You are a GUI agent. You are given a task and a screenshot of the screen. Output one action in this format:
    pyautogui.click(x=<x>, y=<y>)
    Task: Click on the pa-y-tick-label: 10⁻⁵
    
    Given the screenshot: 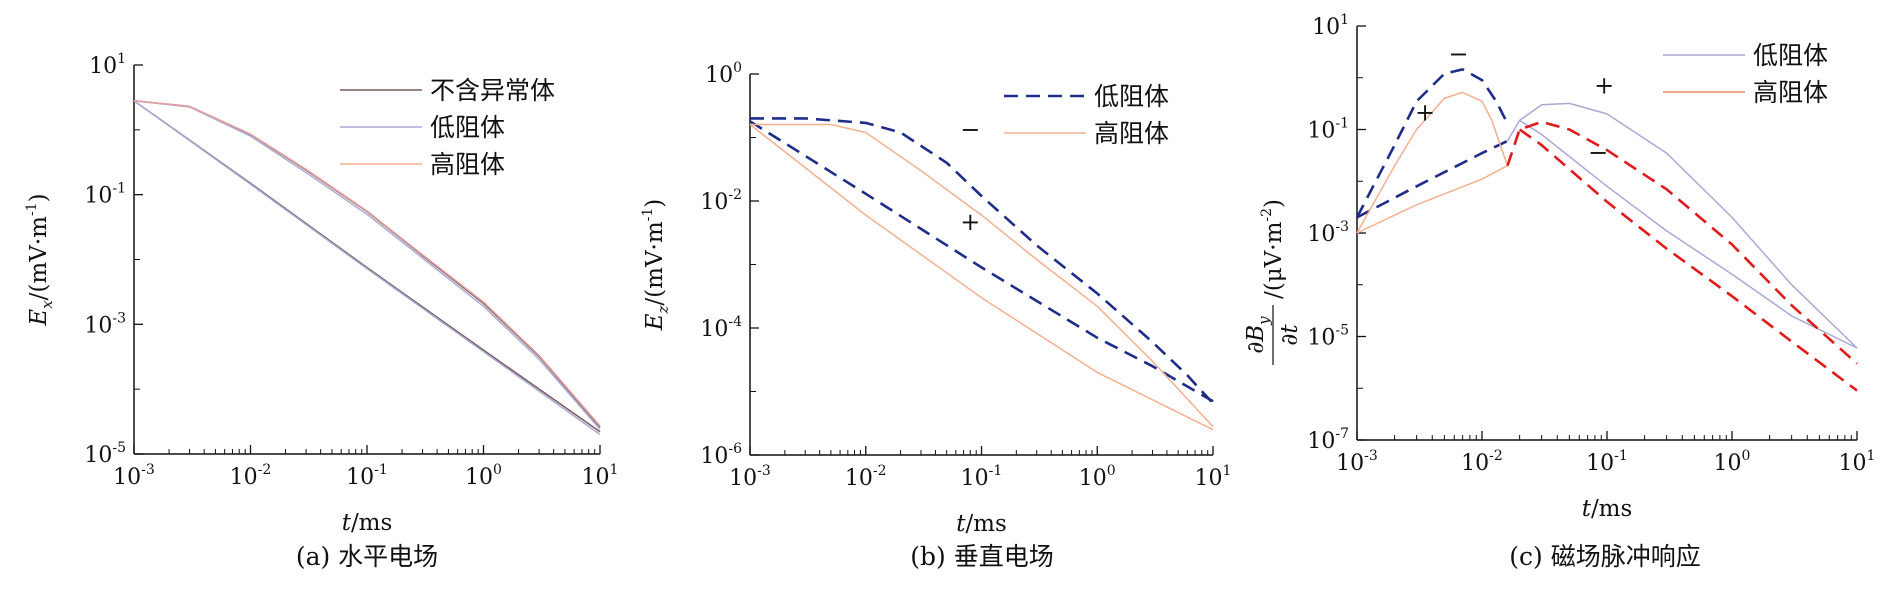 What is the action you would take?
    pyautogui.click(x=105, y=454)
    